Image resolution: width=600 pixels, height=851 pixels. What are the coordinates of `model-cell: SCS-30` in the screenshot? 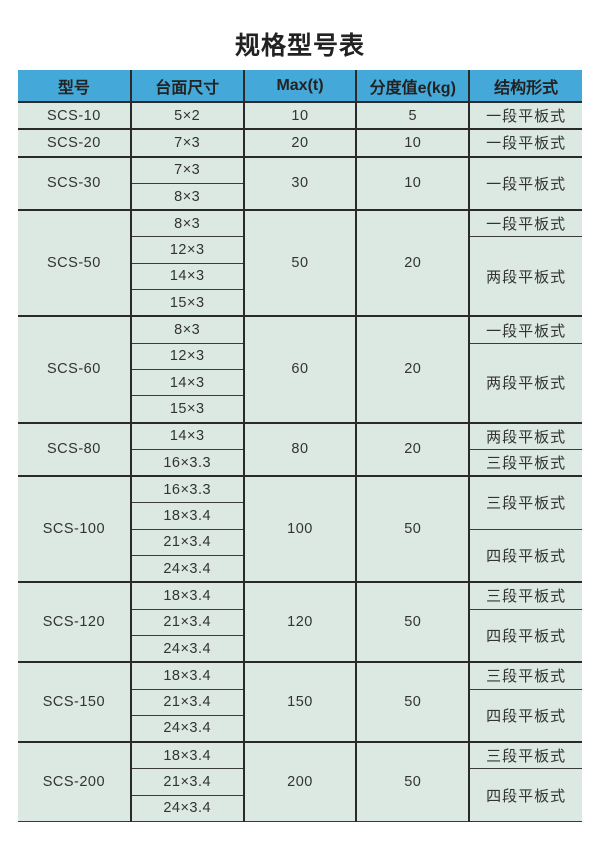 It's located at (75, 184).